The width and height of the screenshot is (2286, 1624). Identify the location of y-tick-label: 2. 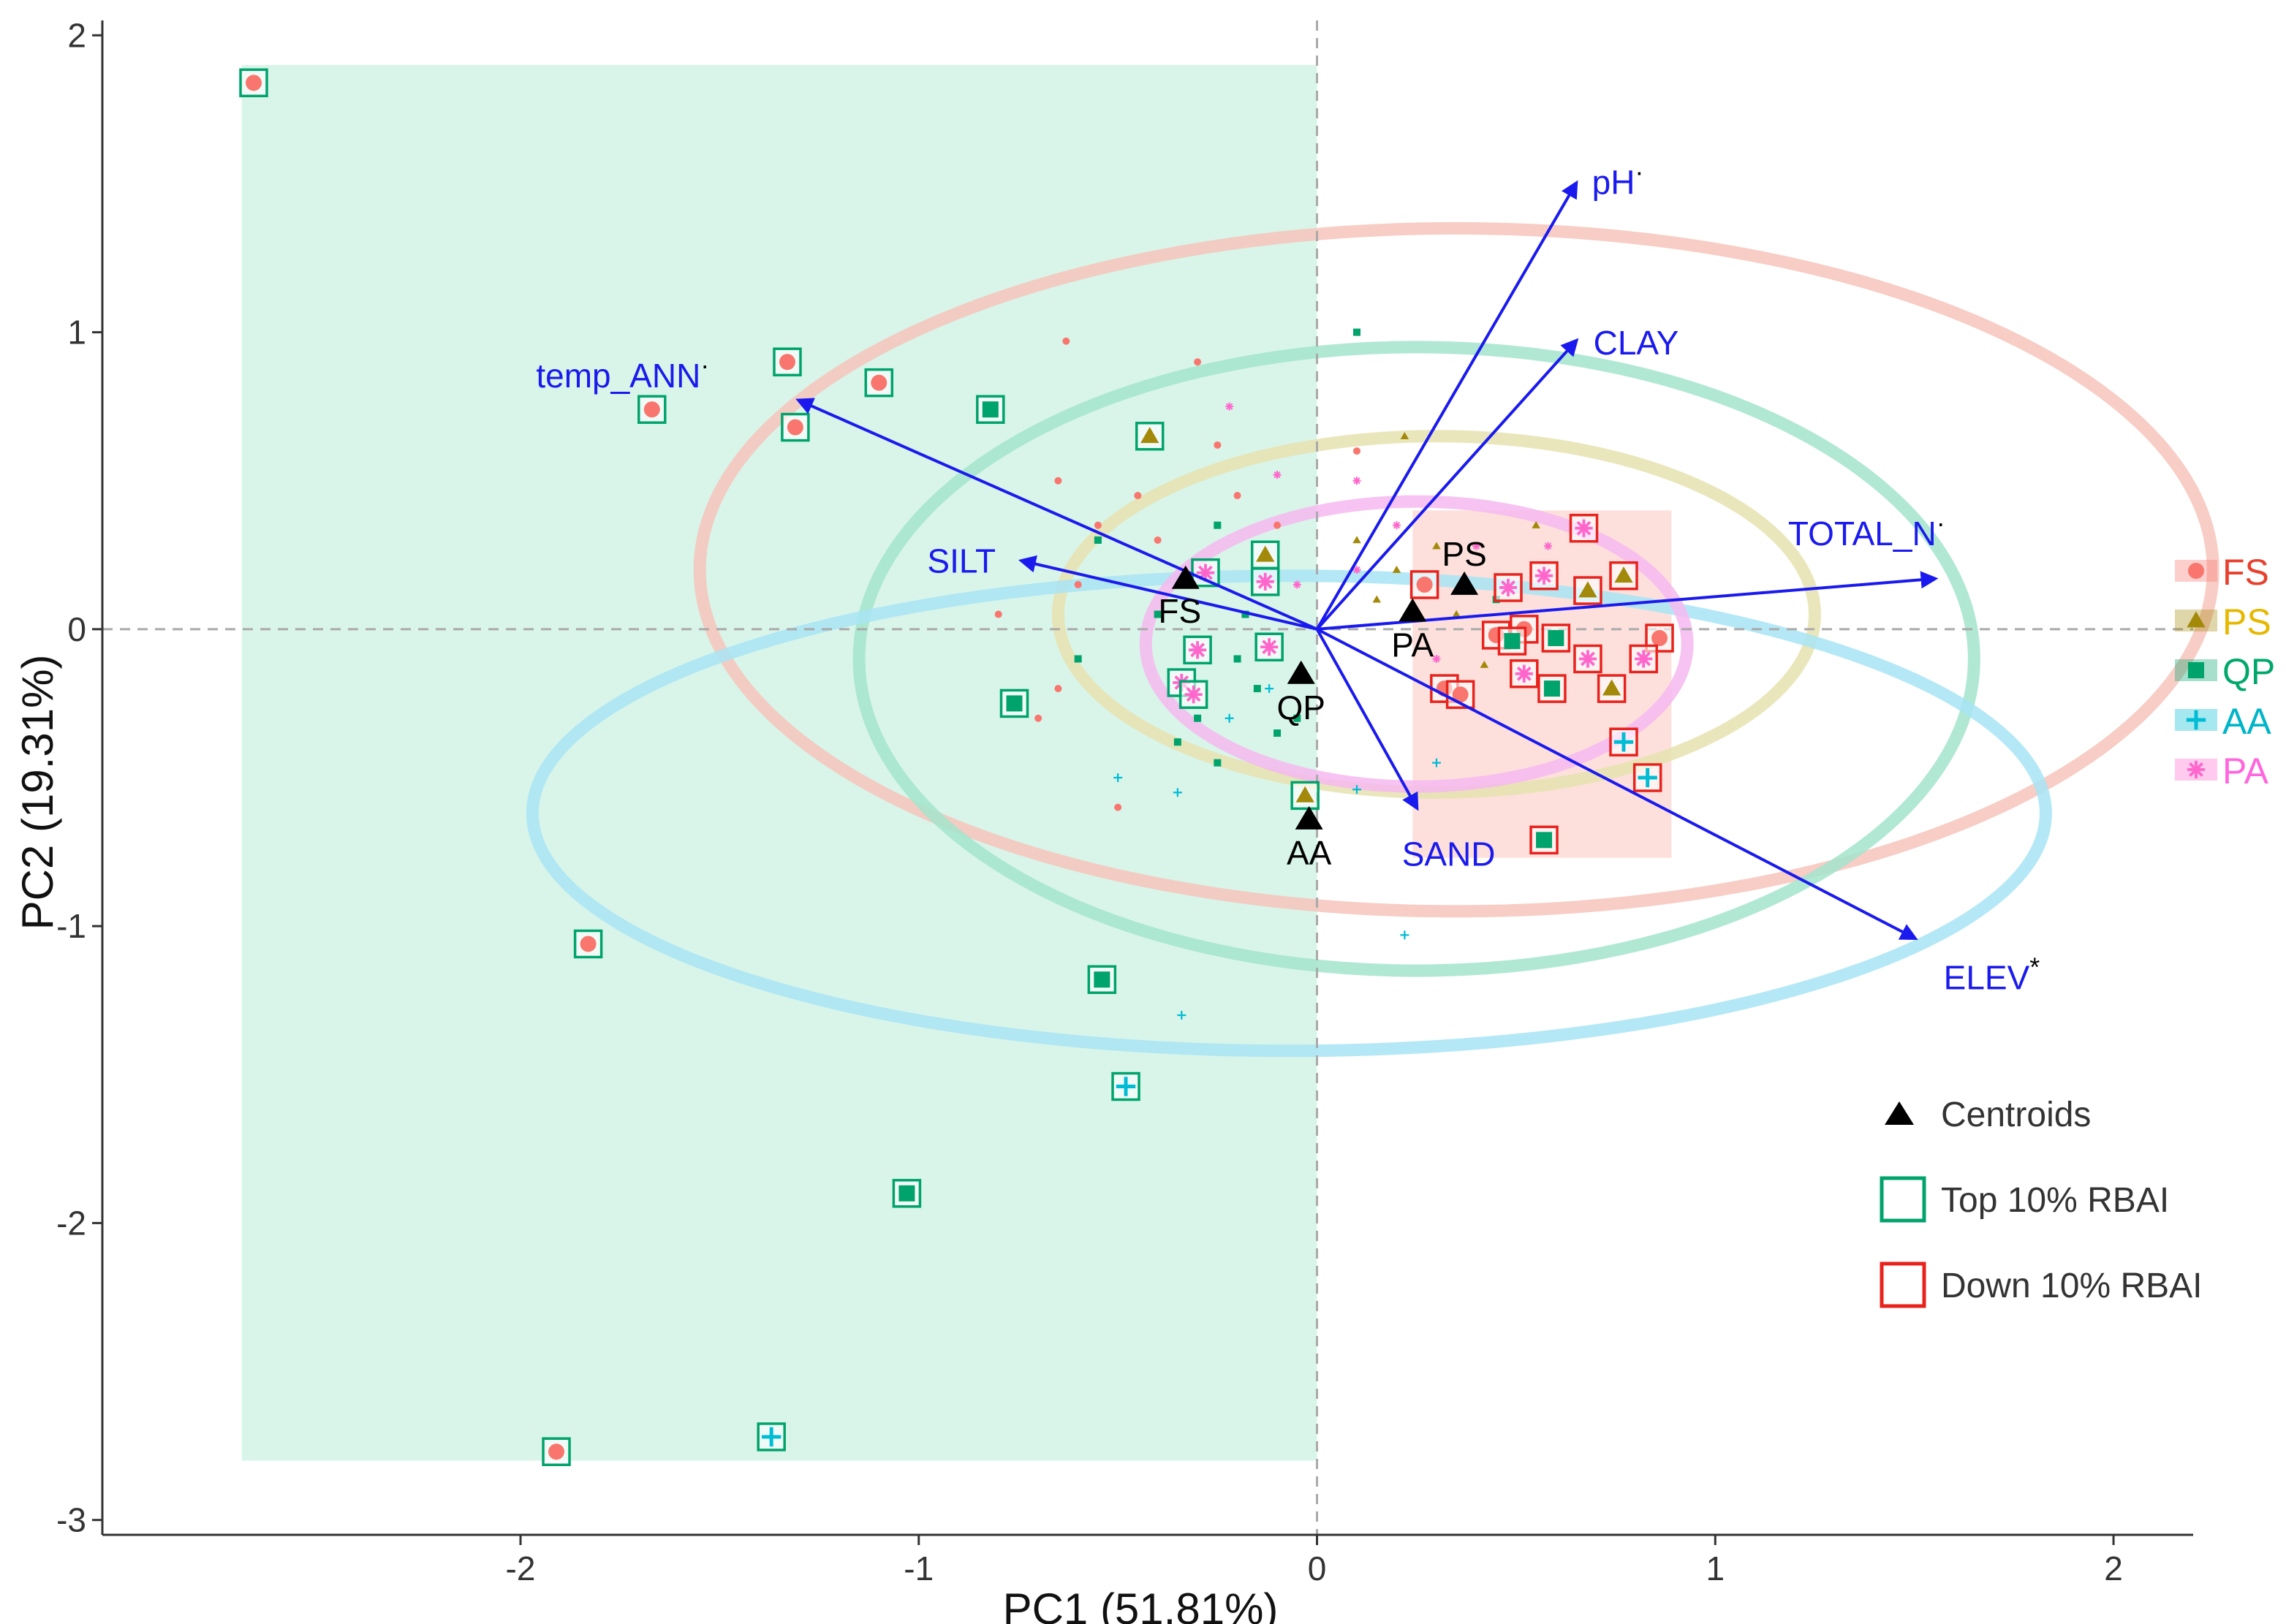
(76, 35).